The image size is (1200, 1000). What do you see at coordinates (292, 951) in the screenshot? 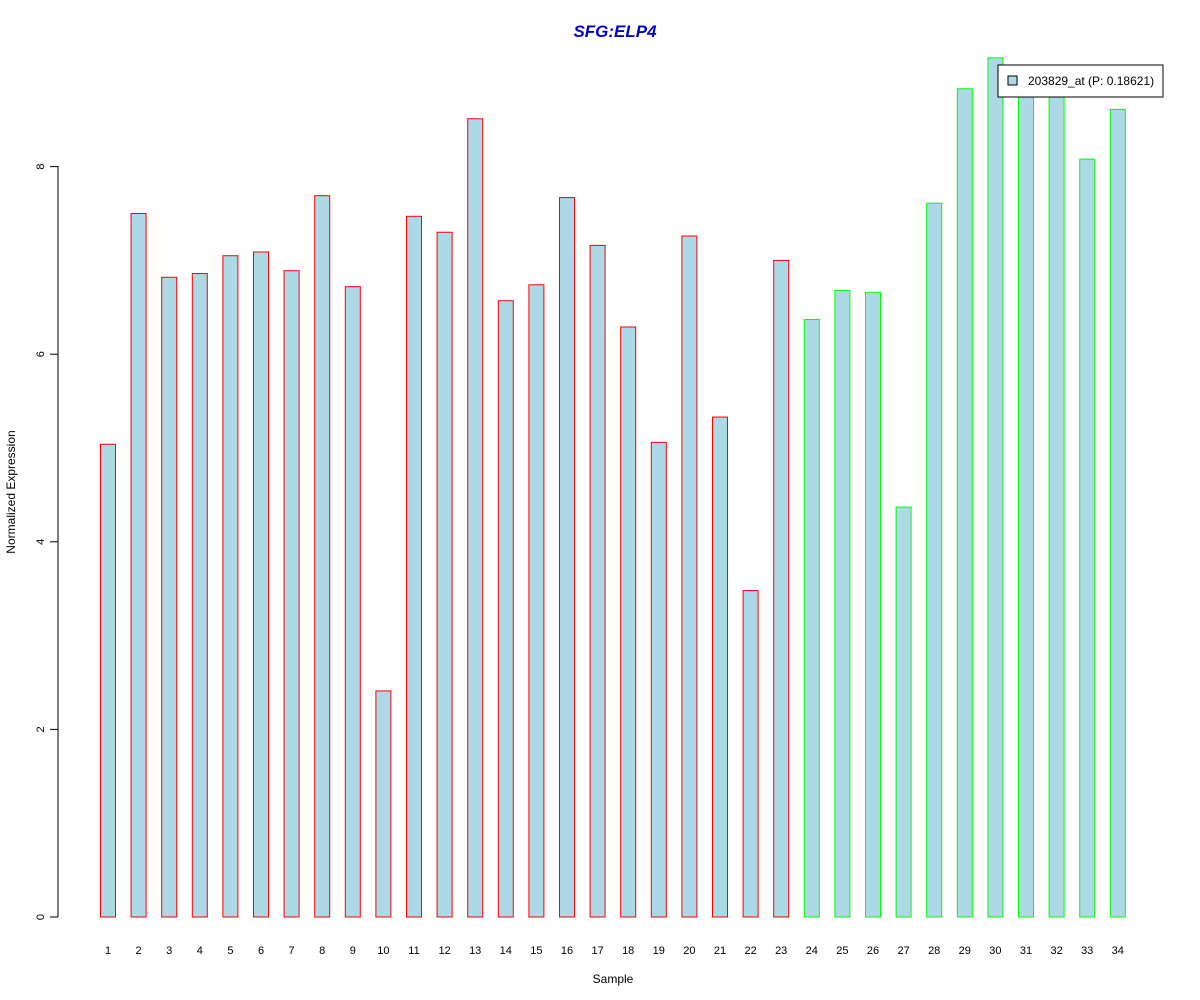
I see `x-tick-label: 7` at bounding box center [292, 951].